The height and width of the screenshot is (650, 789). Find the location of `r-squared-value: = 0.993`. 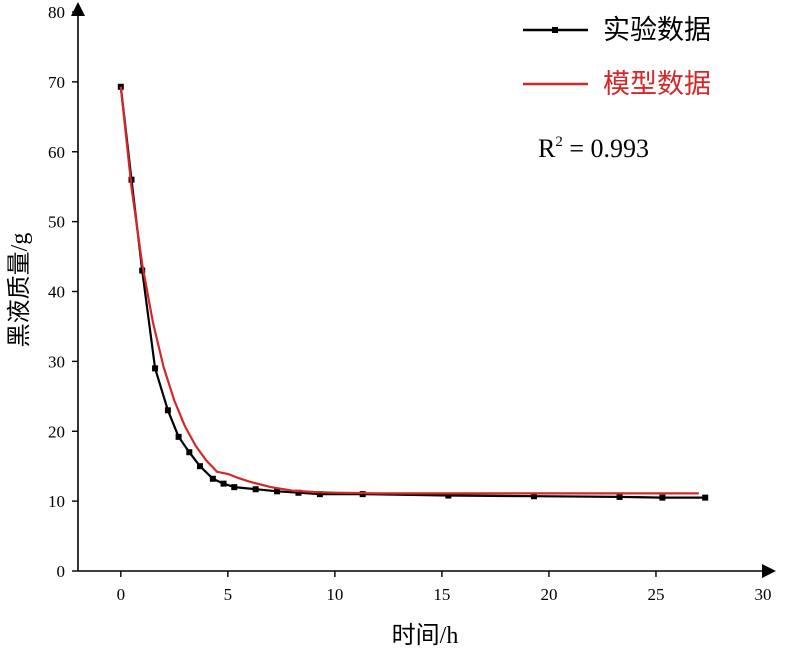

r-squared-value: = 0.993 is located at coordinates (606, 148).